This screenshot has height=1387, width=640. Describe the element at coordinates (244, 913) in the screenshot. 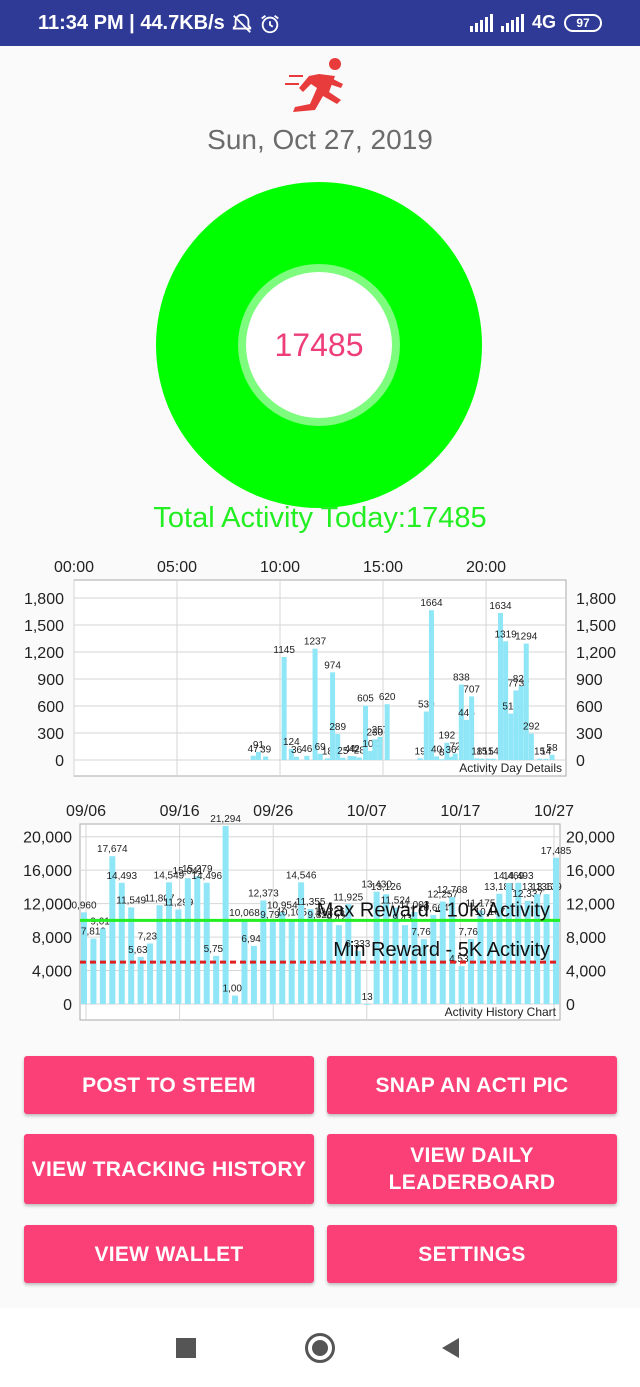

I see `bar-label: 10,068` at that location.